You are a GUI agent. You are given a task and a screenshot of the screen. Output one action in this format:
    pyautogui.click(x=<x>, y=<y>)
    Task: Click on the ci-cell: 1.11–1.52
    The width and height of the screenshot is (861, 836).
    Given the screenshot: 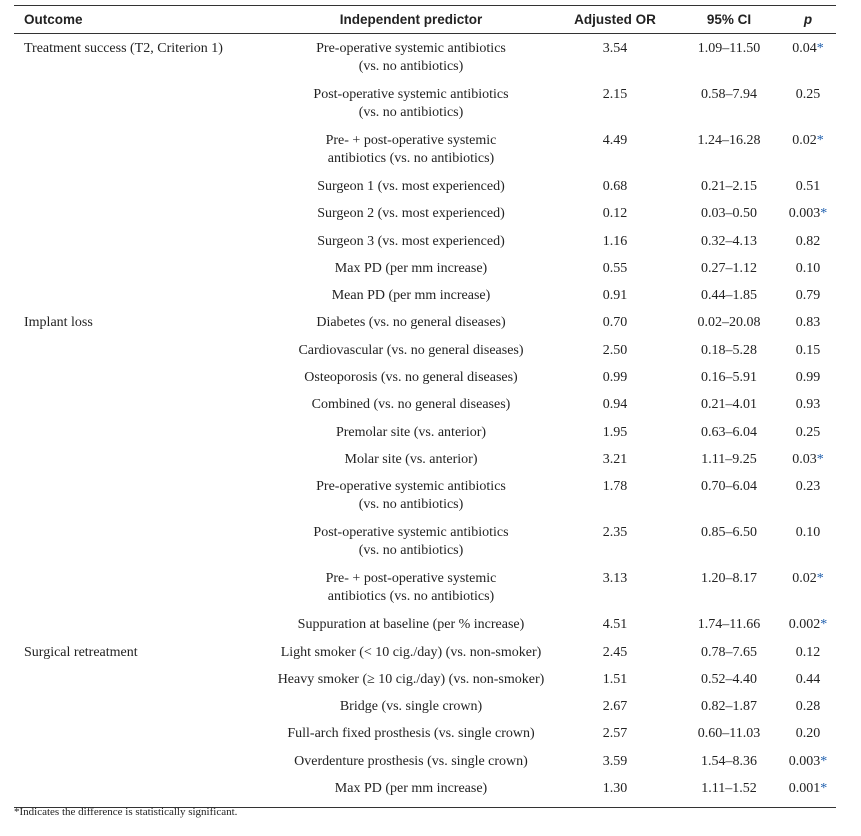 What is the action you would take?
    pyautogui.click(x=729, y=789)
    